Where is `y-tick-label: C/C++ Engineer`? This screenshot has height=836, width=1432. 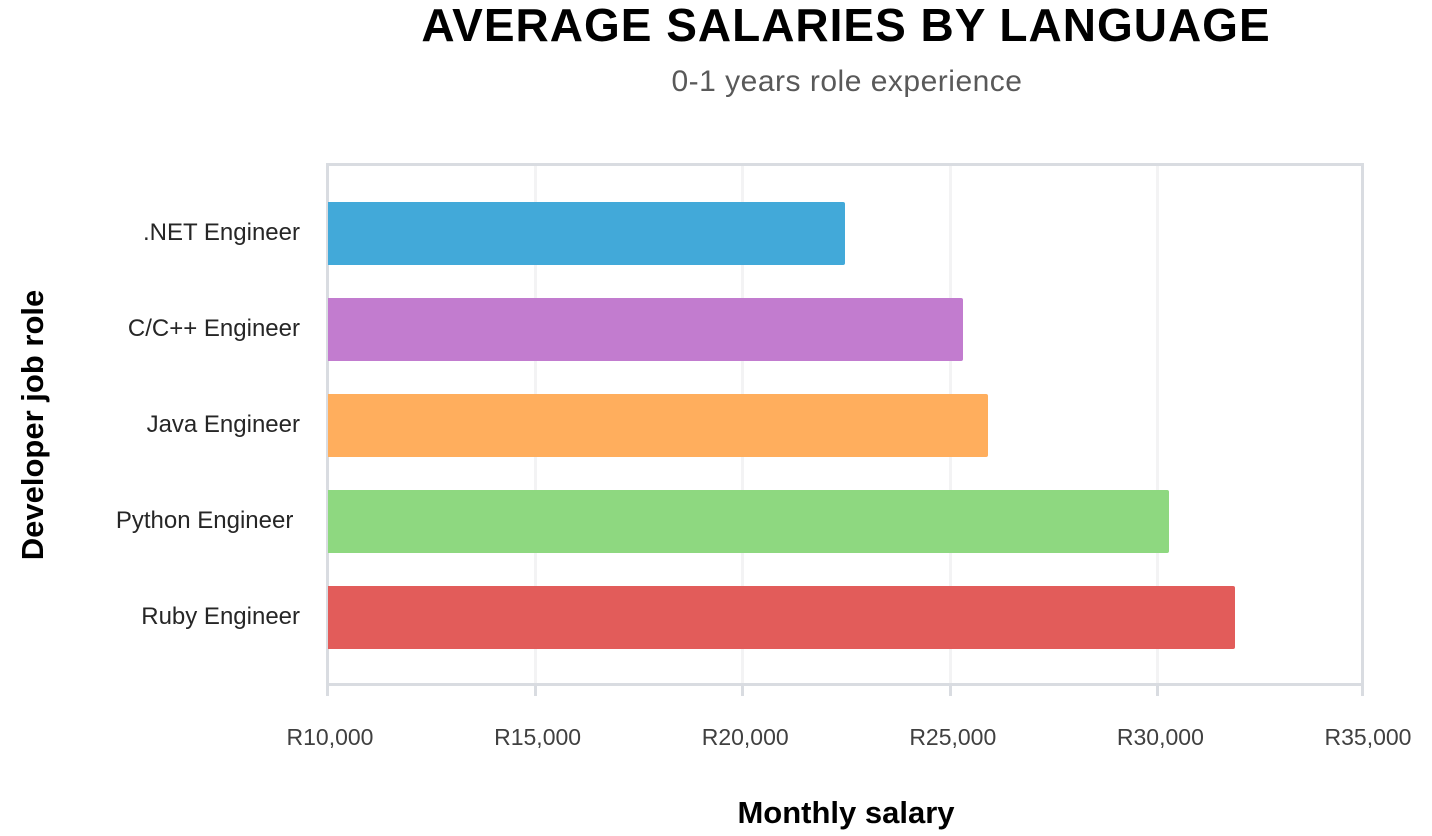 y-tick-label: C/C++ Engineer is located at coordinates (213, 328).